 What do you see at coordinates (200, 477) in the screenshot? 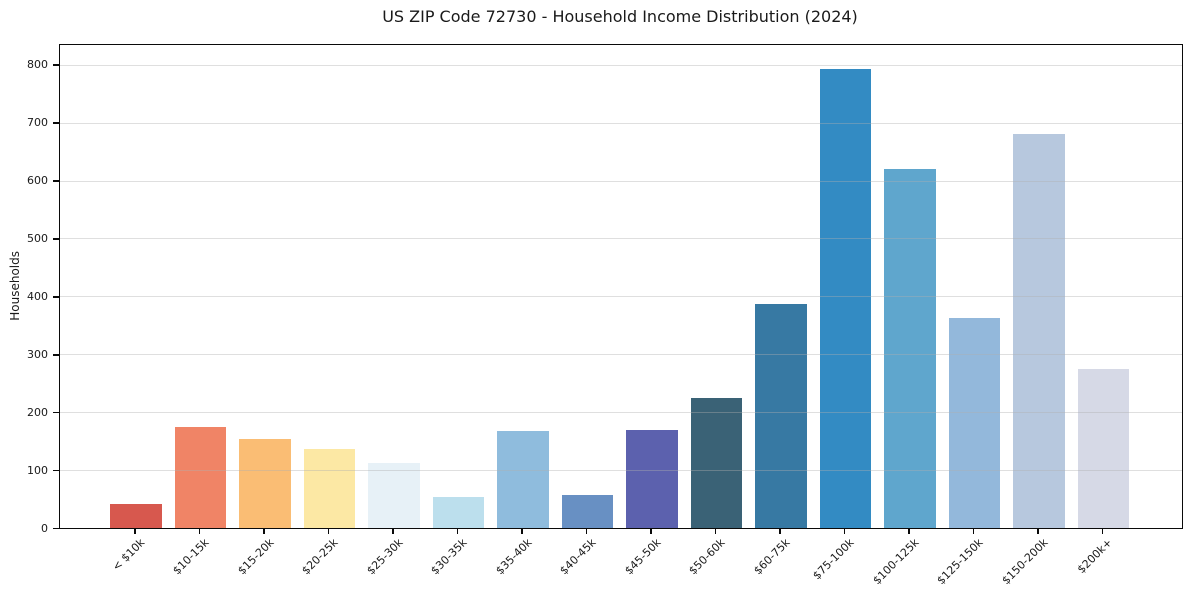
I see `bar--10-15k` at bounding box center [200, 477].